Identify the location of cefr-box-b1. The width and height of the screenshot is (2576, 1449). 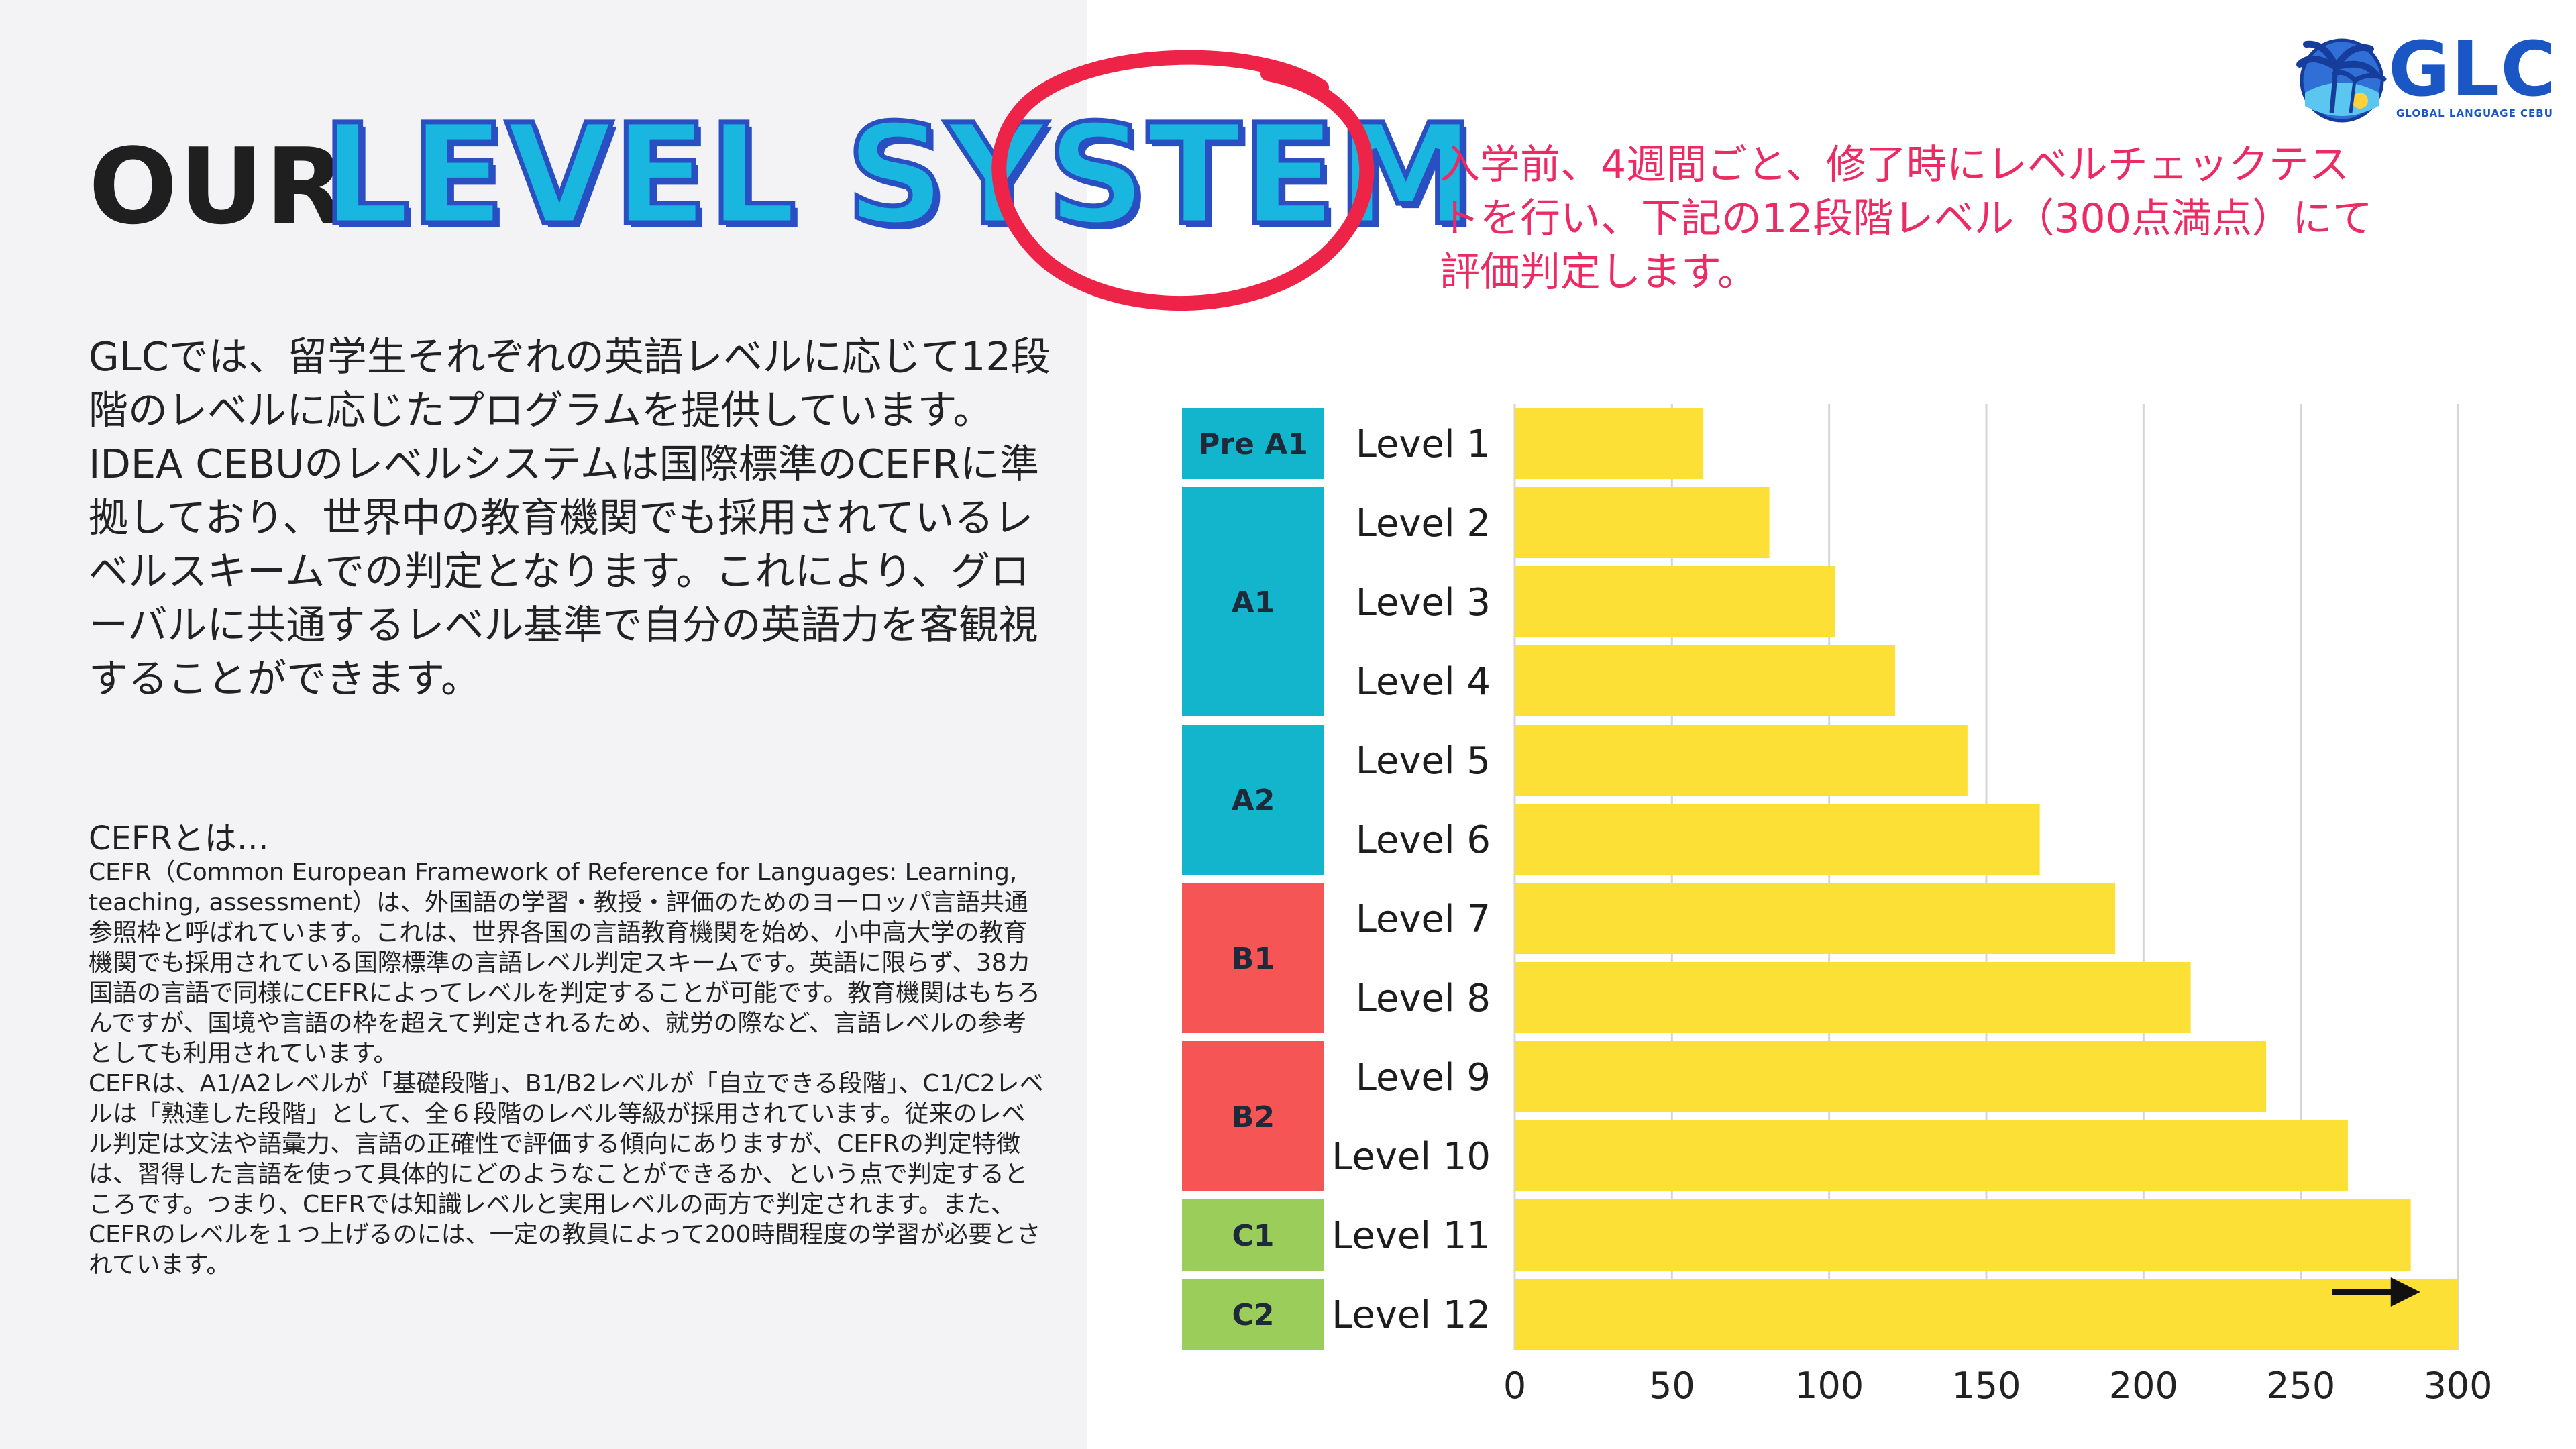
(1253, 958).